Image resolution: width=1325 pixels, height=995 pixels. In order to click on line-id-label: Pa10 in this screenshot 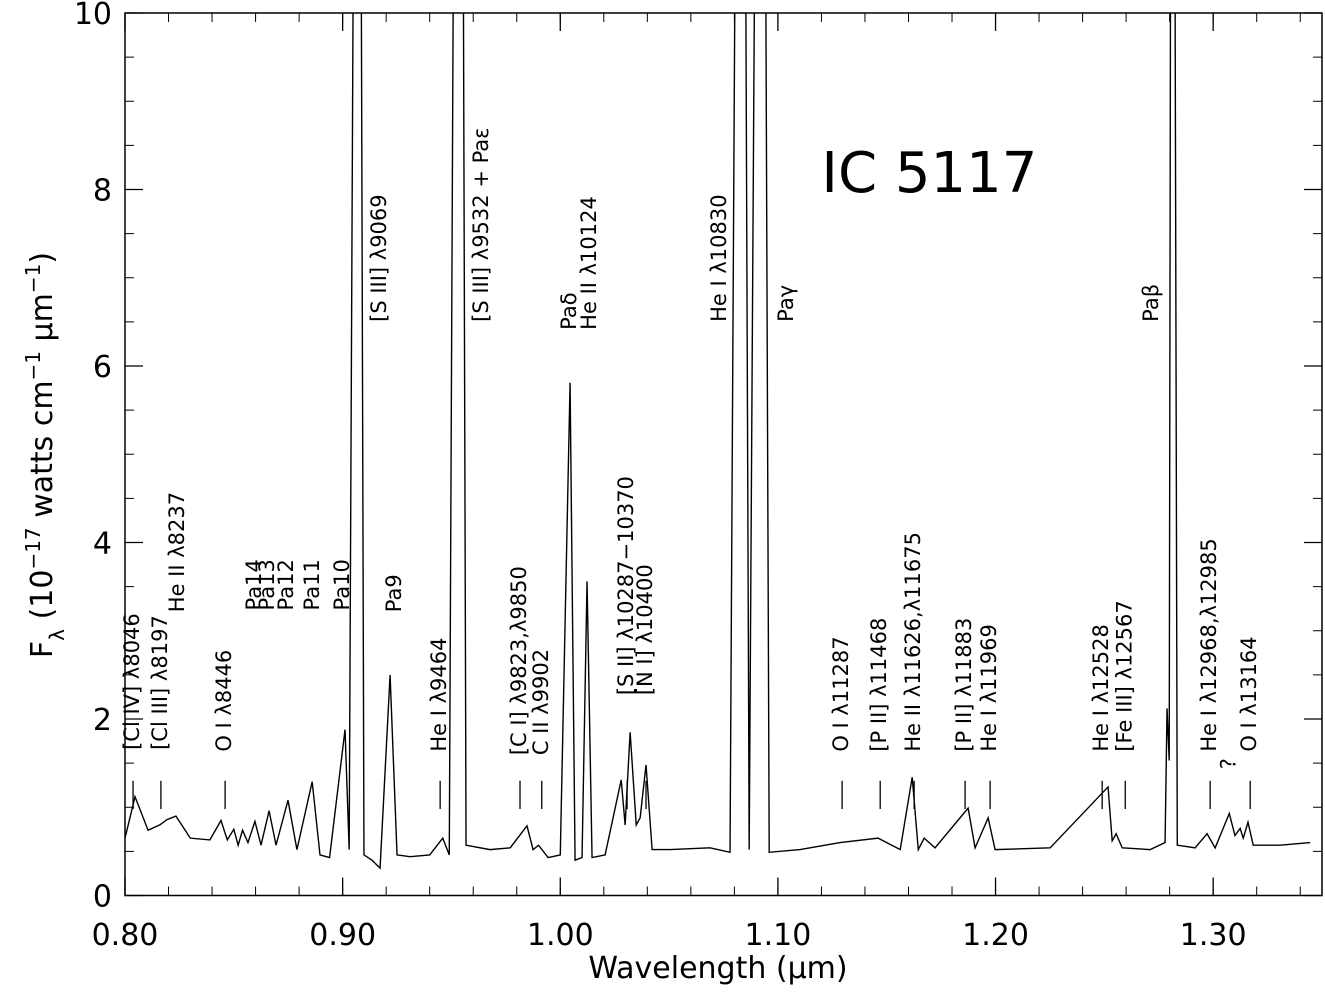, I will do `click(342, 584)`.